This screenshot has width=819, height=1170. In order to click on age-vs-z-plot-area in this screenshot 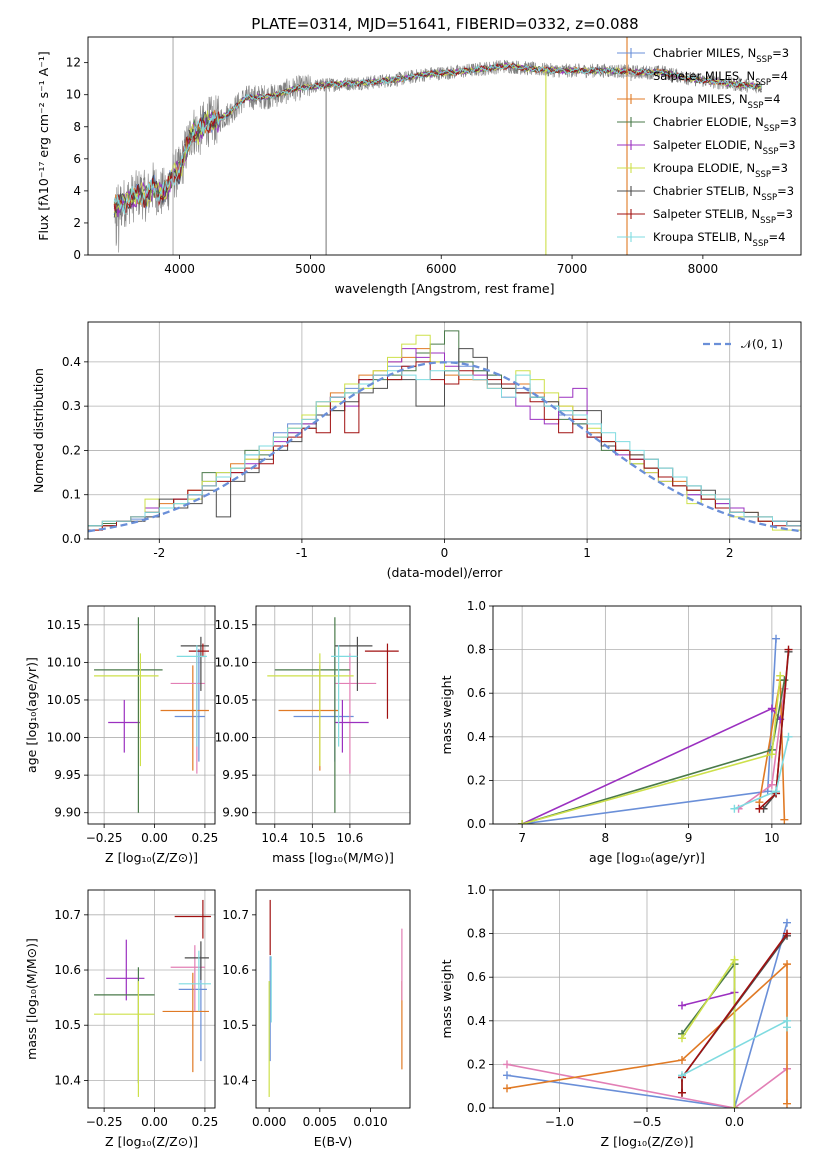, I will do `click(151, 715)`.